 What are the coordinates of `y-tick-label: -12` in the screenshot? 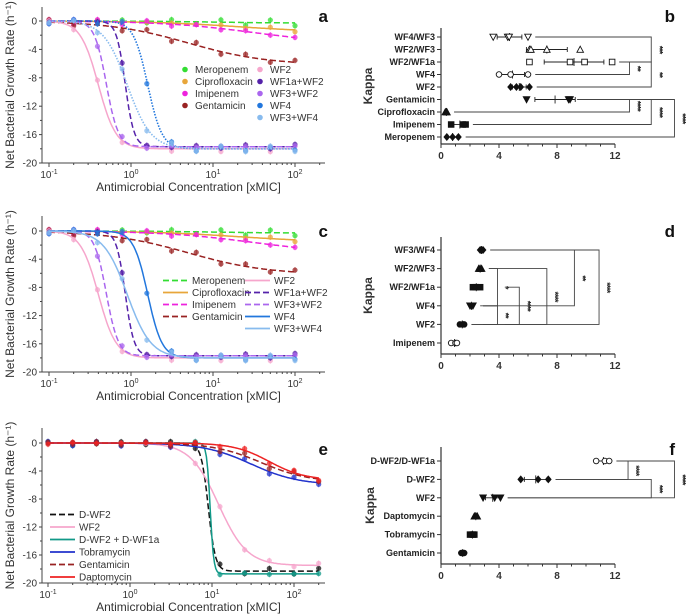 It's located at (30, 107).